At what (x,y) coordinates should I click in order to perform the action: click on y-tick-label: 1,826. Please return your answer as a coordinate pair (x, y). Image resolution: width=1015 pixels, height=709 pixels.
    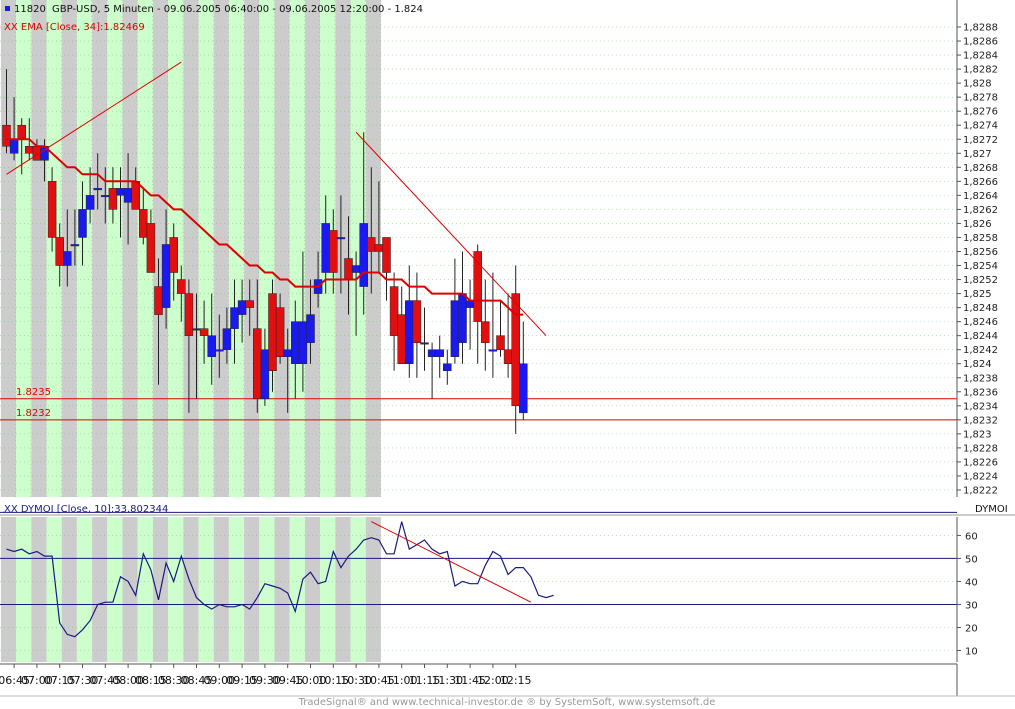
    Looking at the image, I should click on (977, 224).